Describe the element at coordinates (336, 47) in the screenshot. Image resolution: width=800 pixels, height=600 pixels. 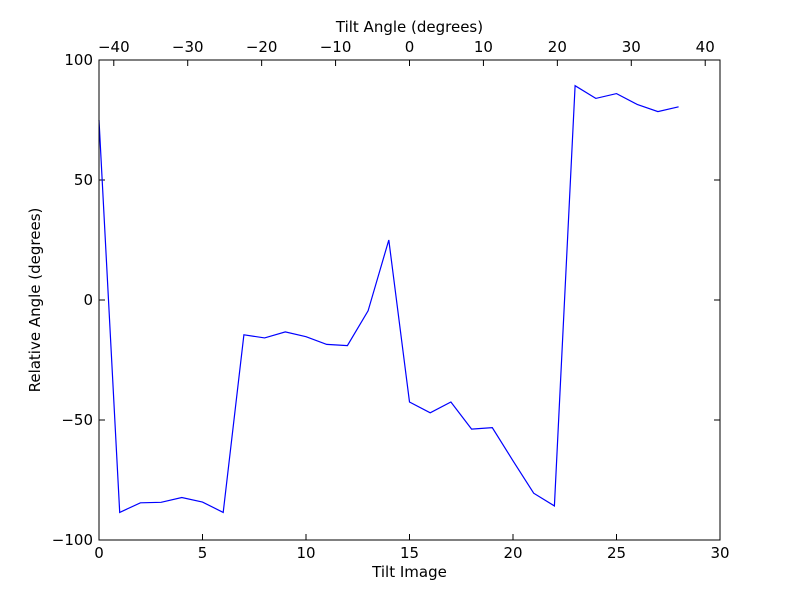
I see `top-x-tick-label: −10` at that location.